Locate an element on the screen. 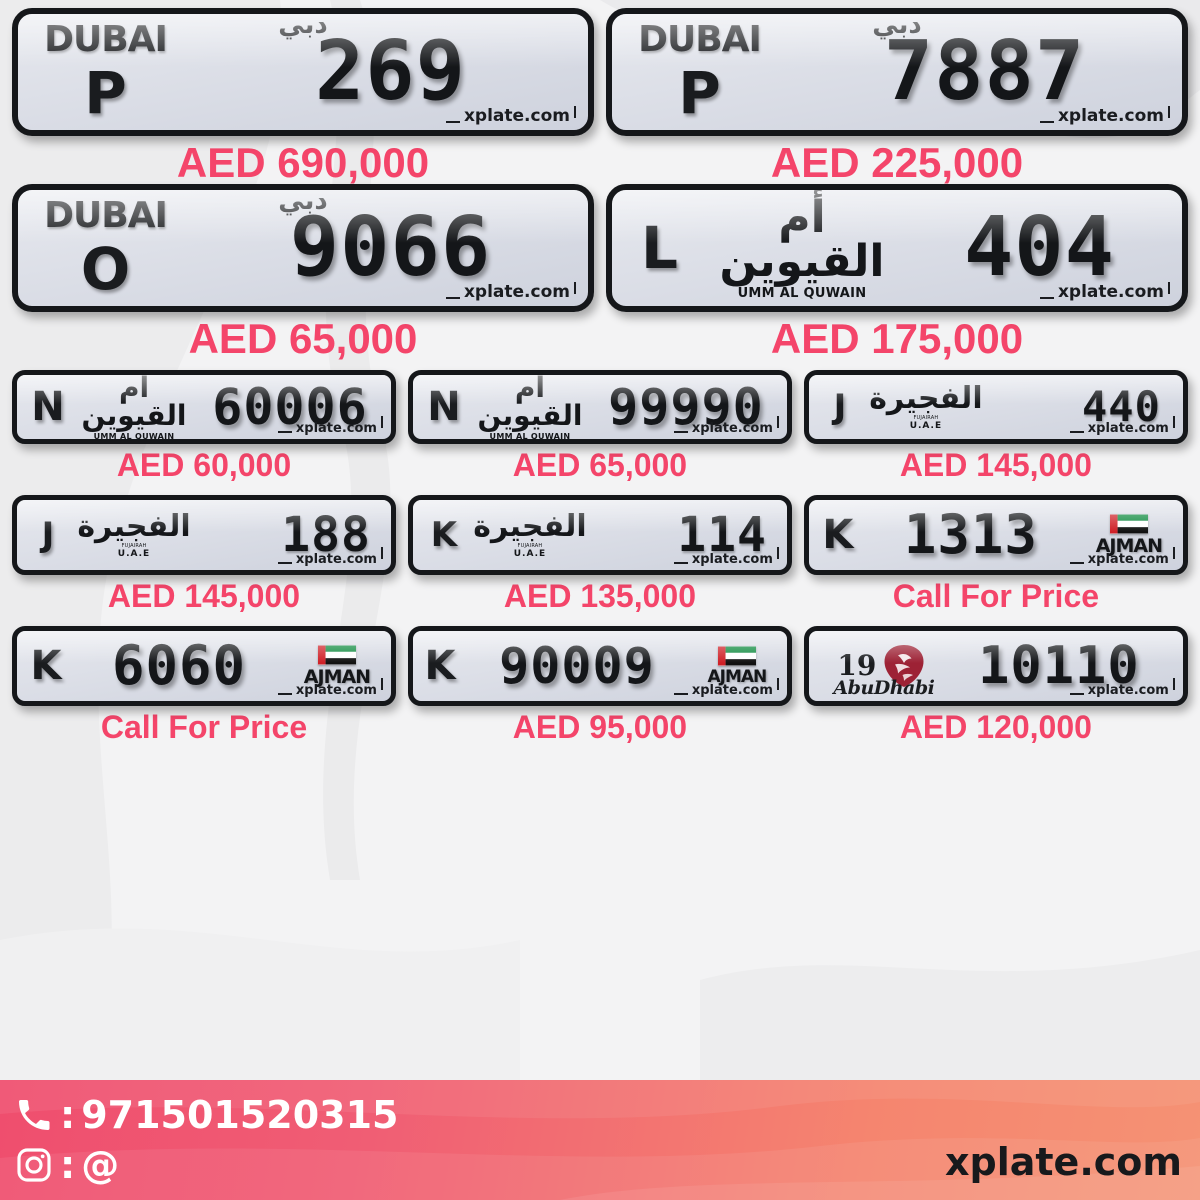 This screenshot has width=1200, height=1200. dubai-emblem: DUBAI دبي O is located at coordinates (186, 246).